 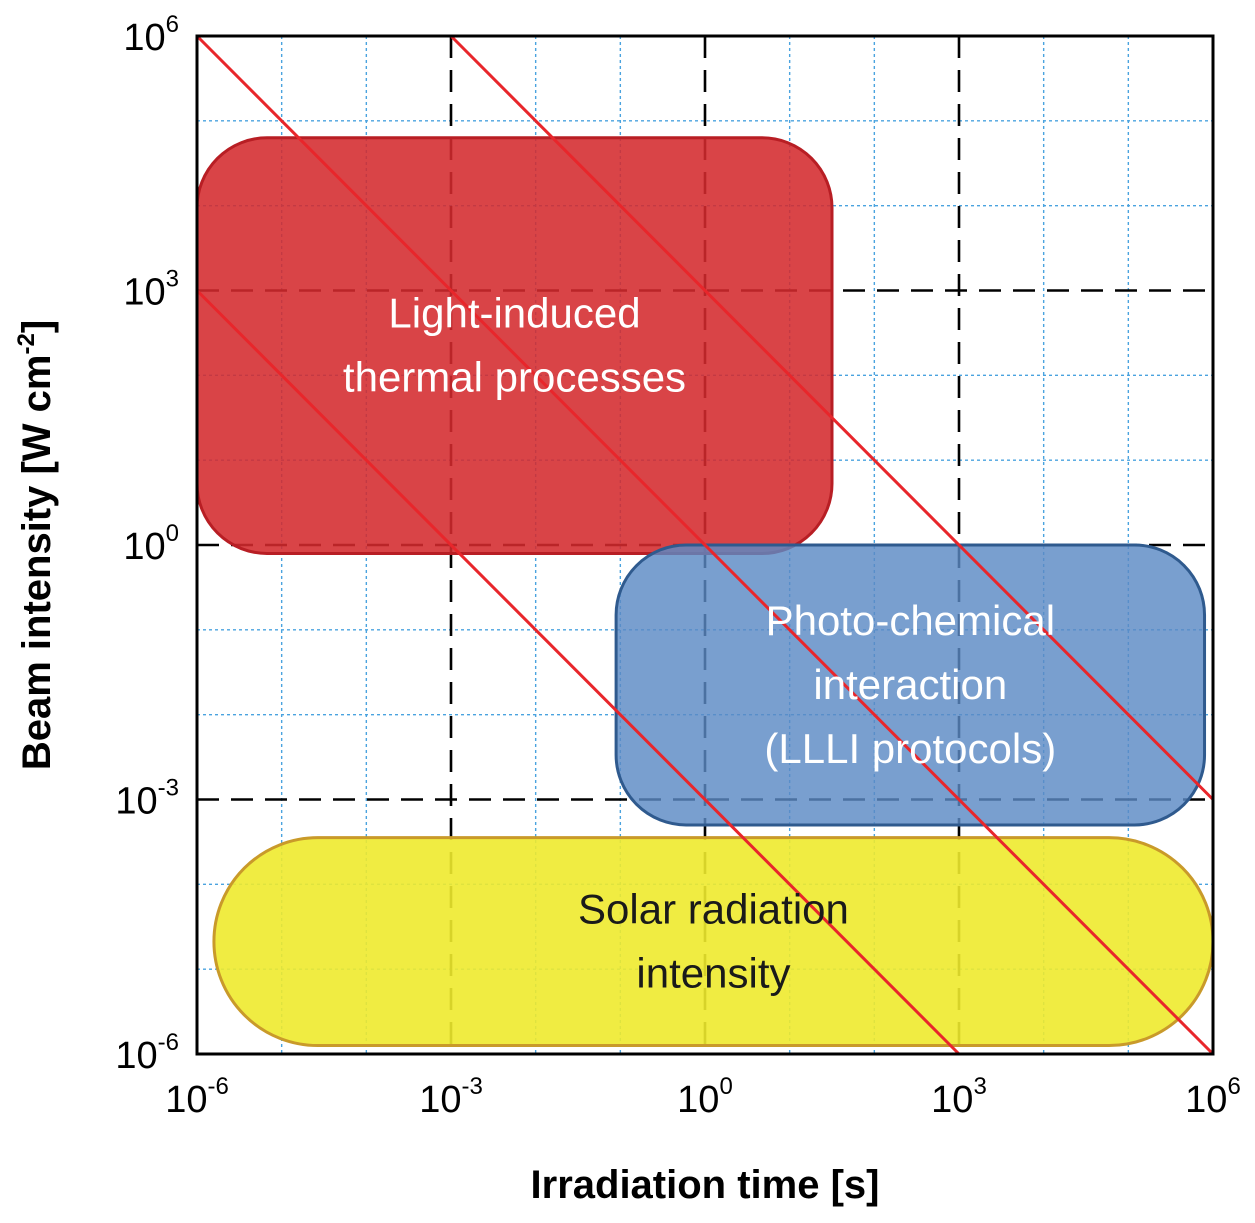 I want to click on region-solar-label-line: Solar radiation, so click(x=713, y=909).